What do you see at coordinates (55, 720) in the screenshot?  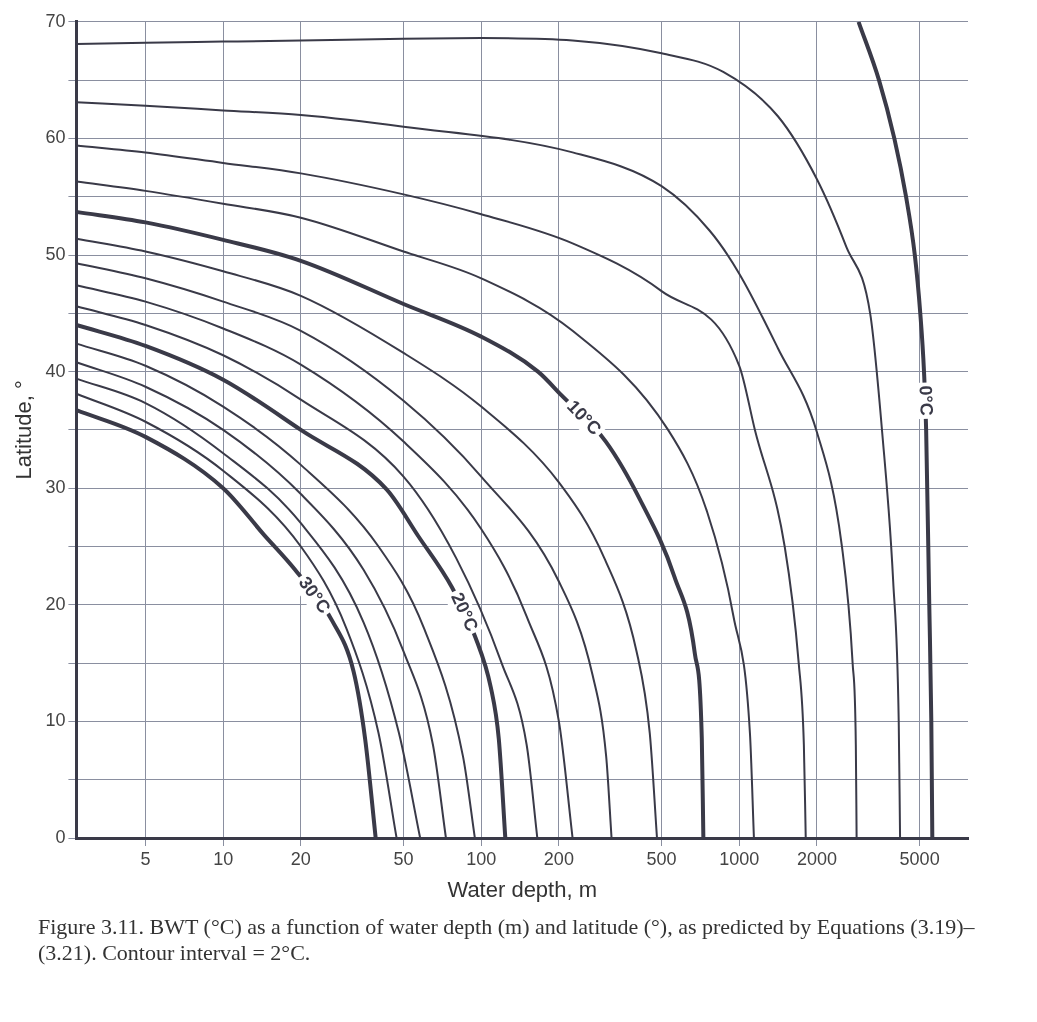 I see `y-tick-label: 10` at bounding box center [55, 720].